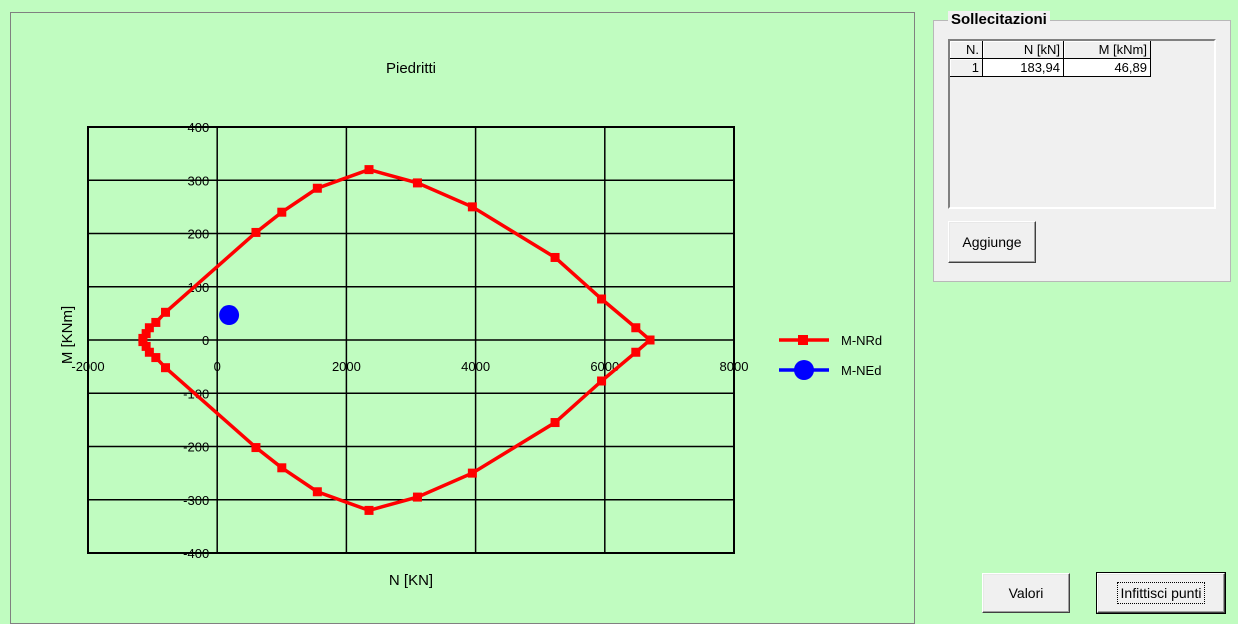 Image resolution: width=1238 pixels, height=624 pixels. Describe the element at coordinates (198, 127) in the screenshot. I see `y-tick-label: 400` at that location.